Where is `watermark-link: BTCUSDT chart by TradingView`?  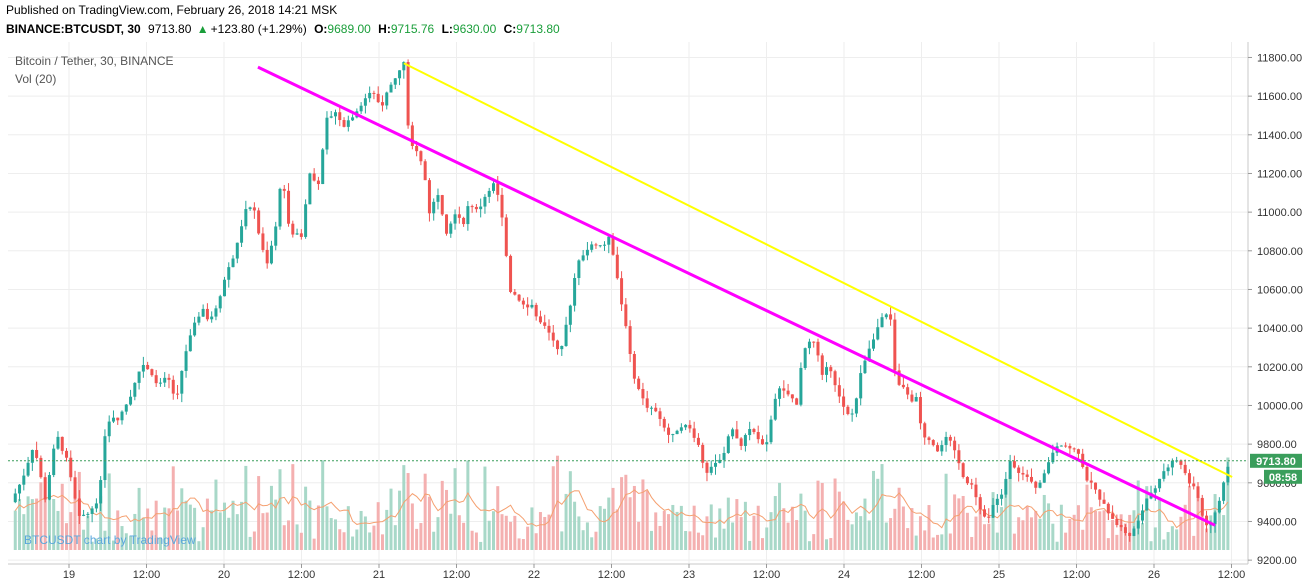 watermark-link: BTCUSDT chart by TradingView is located at coordinates (110, 540).